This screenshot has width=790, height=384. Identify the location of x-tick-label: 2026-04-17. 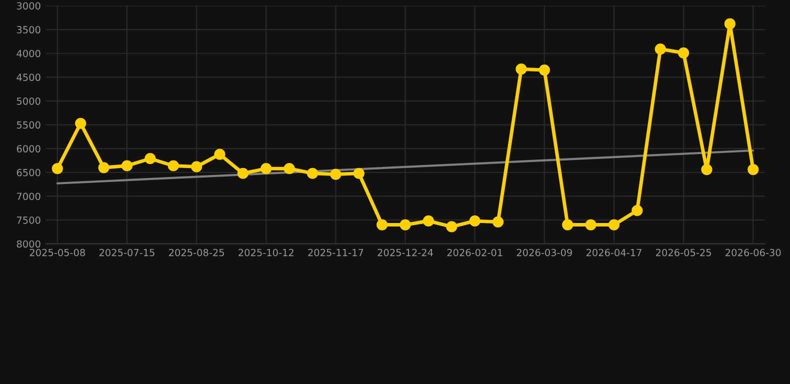
(614, 252).